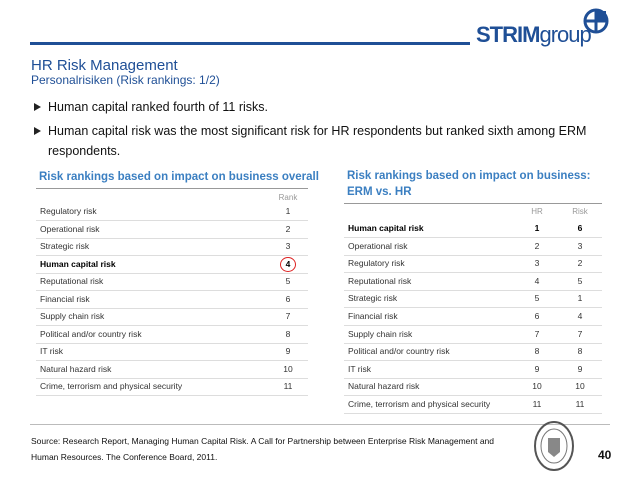 This screenshot has height=479, width=638. What do you see at coordinates (473, 317) in the screenshot?
I see `table-row: Financial risk 6 4` at bounding box center [473, 317].